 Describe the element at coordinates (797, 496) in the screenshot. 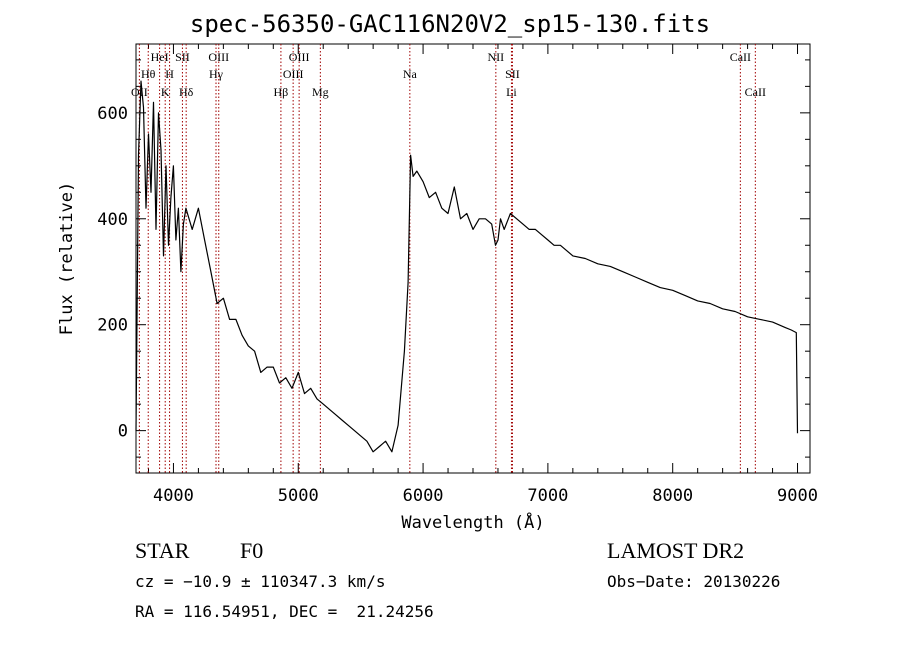

I see `x-tick-label: 9000` at that location.